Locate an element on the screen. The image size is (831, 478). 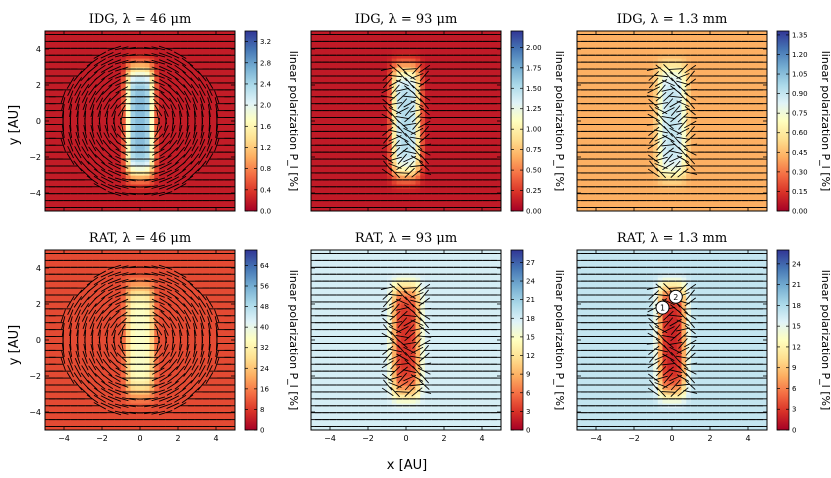
colorbar-tick-label: 1.2 is located at coordinates (265, 148).